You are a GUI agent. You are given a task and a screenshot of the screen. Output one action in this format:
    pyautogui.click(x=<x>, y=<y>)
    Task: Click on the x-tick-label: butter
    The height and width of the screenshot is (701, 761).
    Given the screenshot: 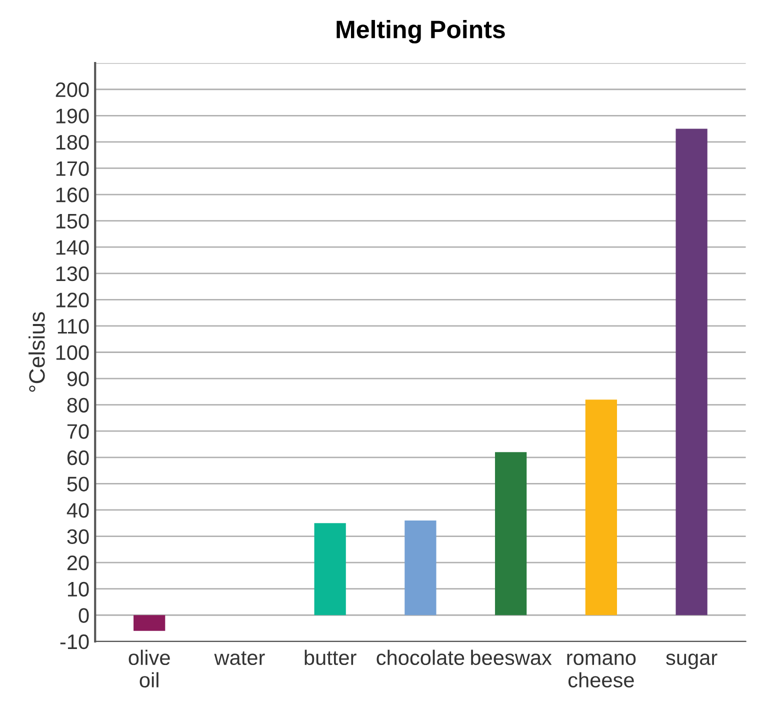 What is the action you would take?
    pyautogui.click(x=330, y=658)
    